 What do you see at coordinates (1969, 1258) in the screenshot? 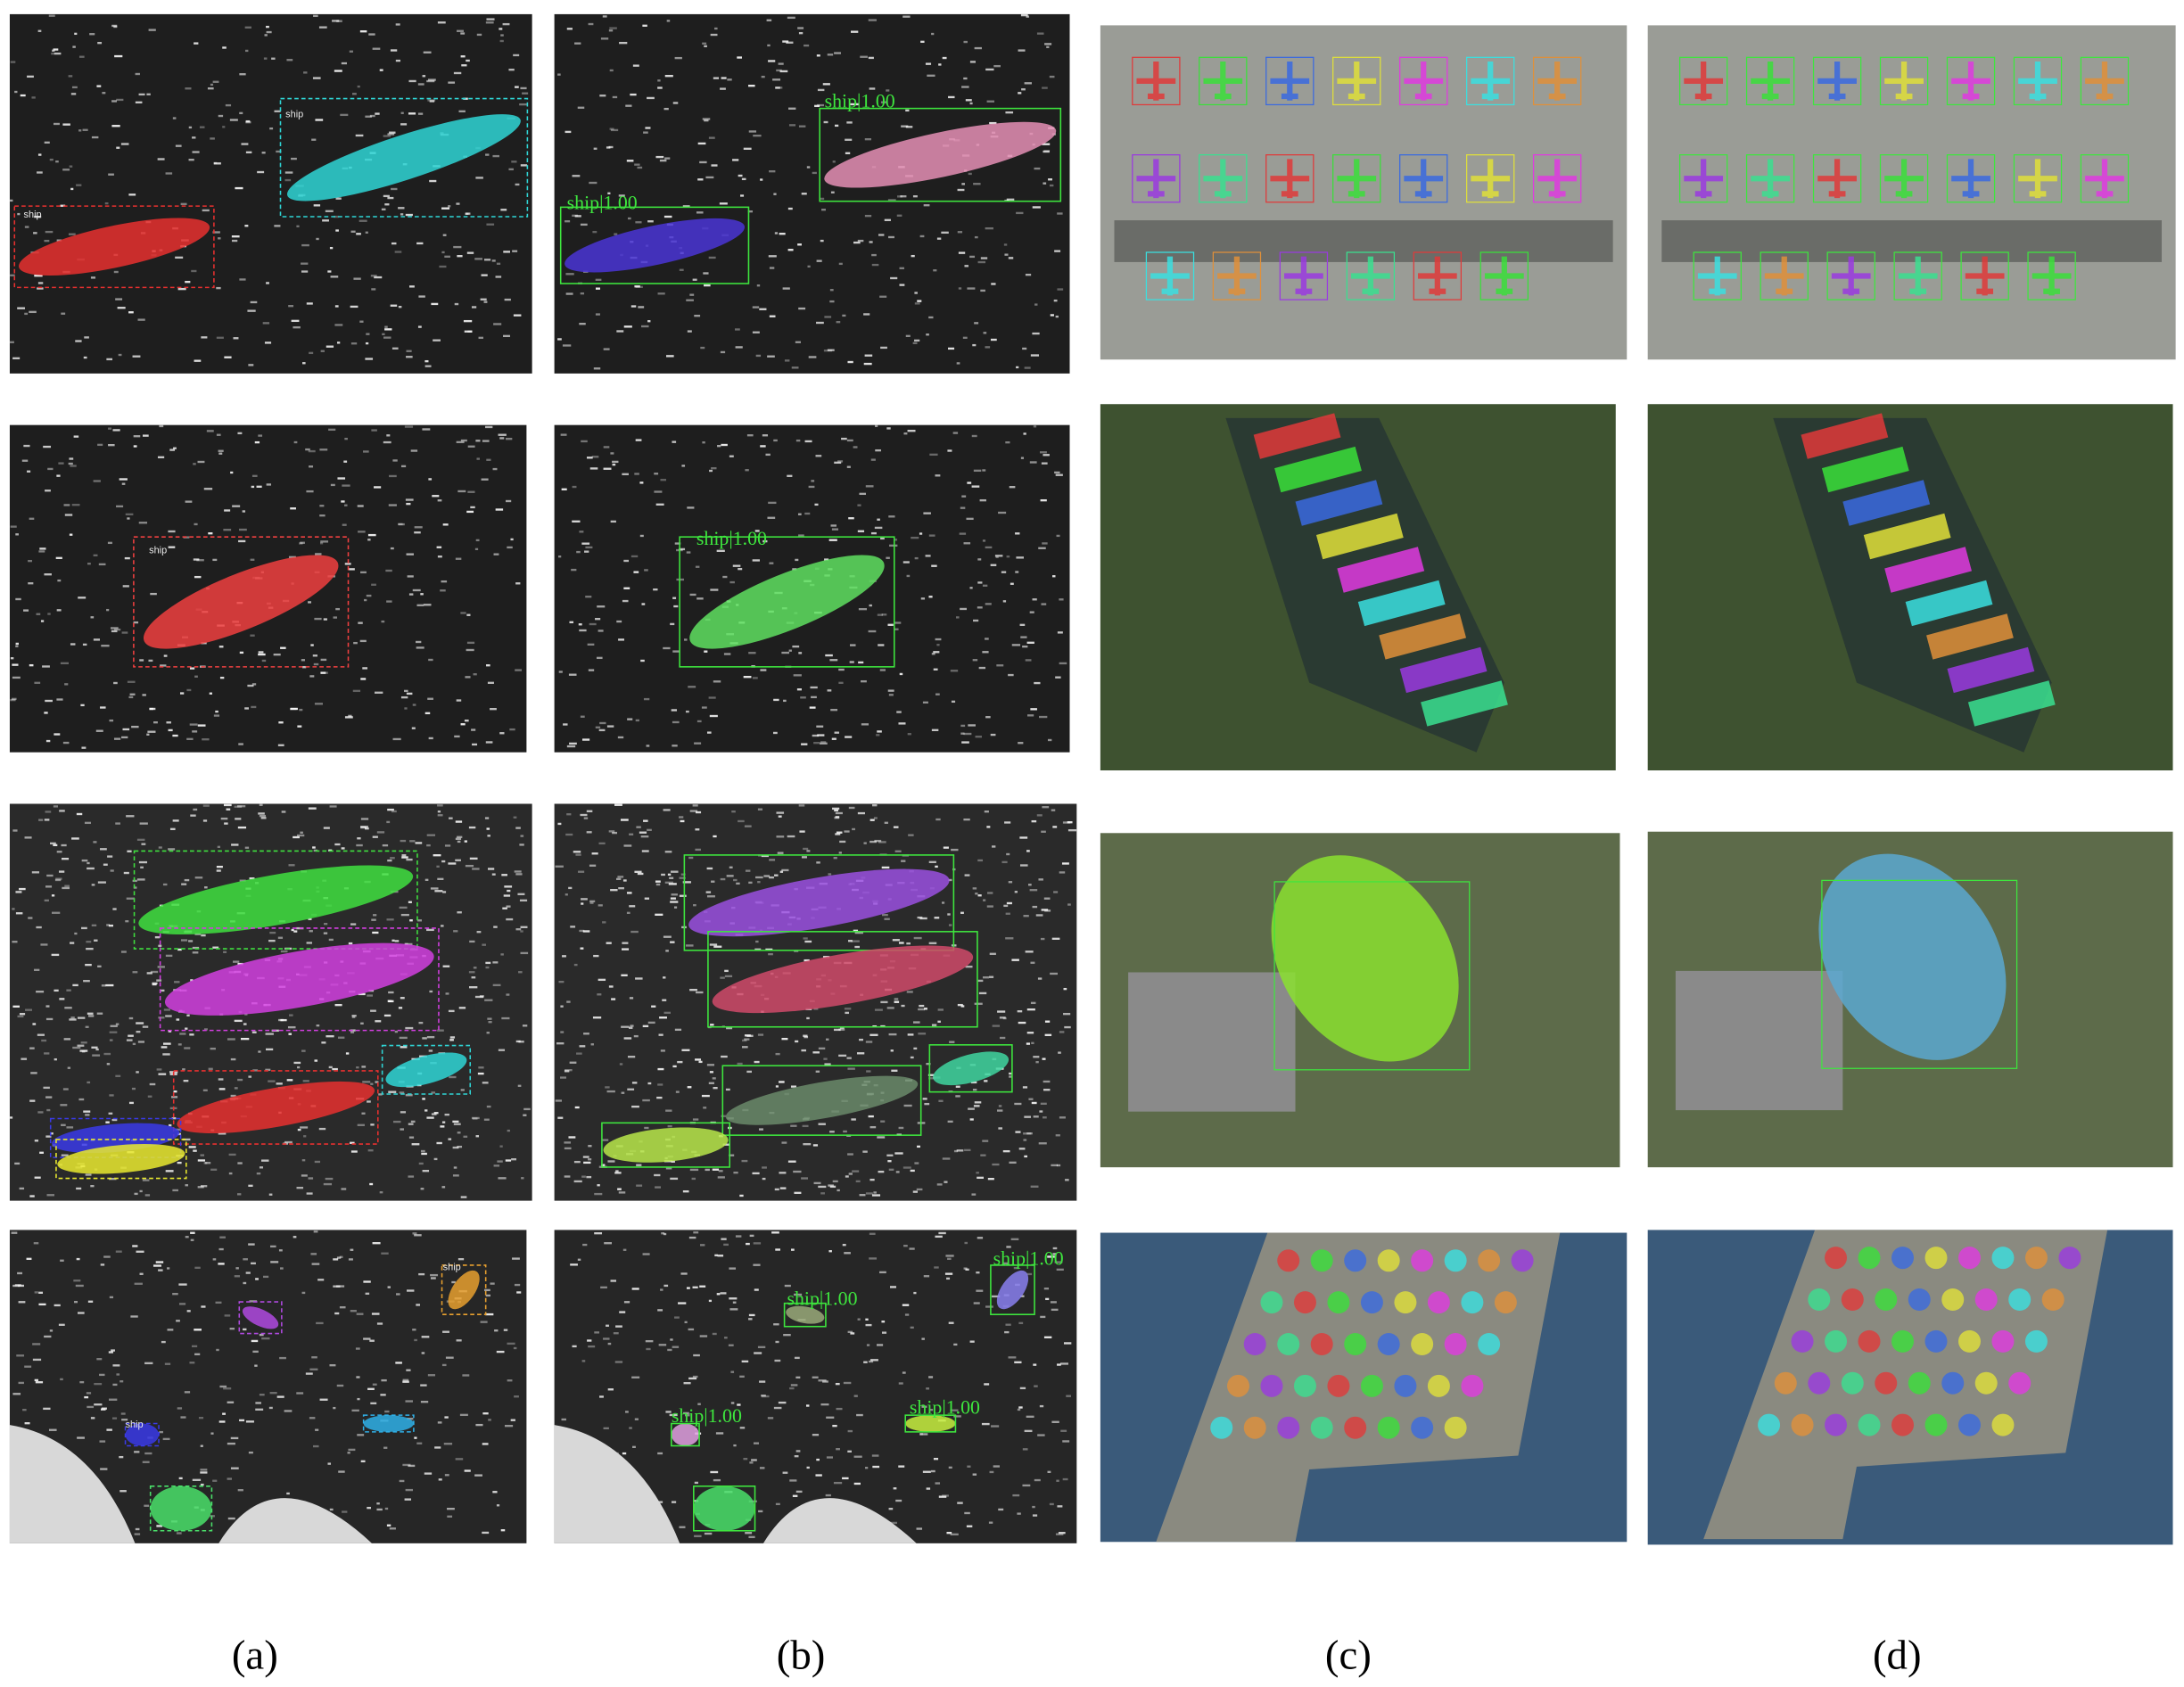
I see `tank-mask` at bounding box center [1969, 1258].